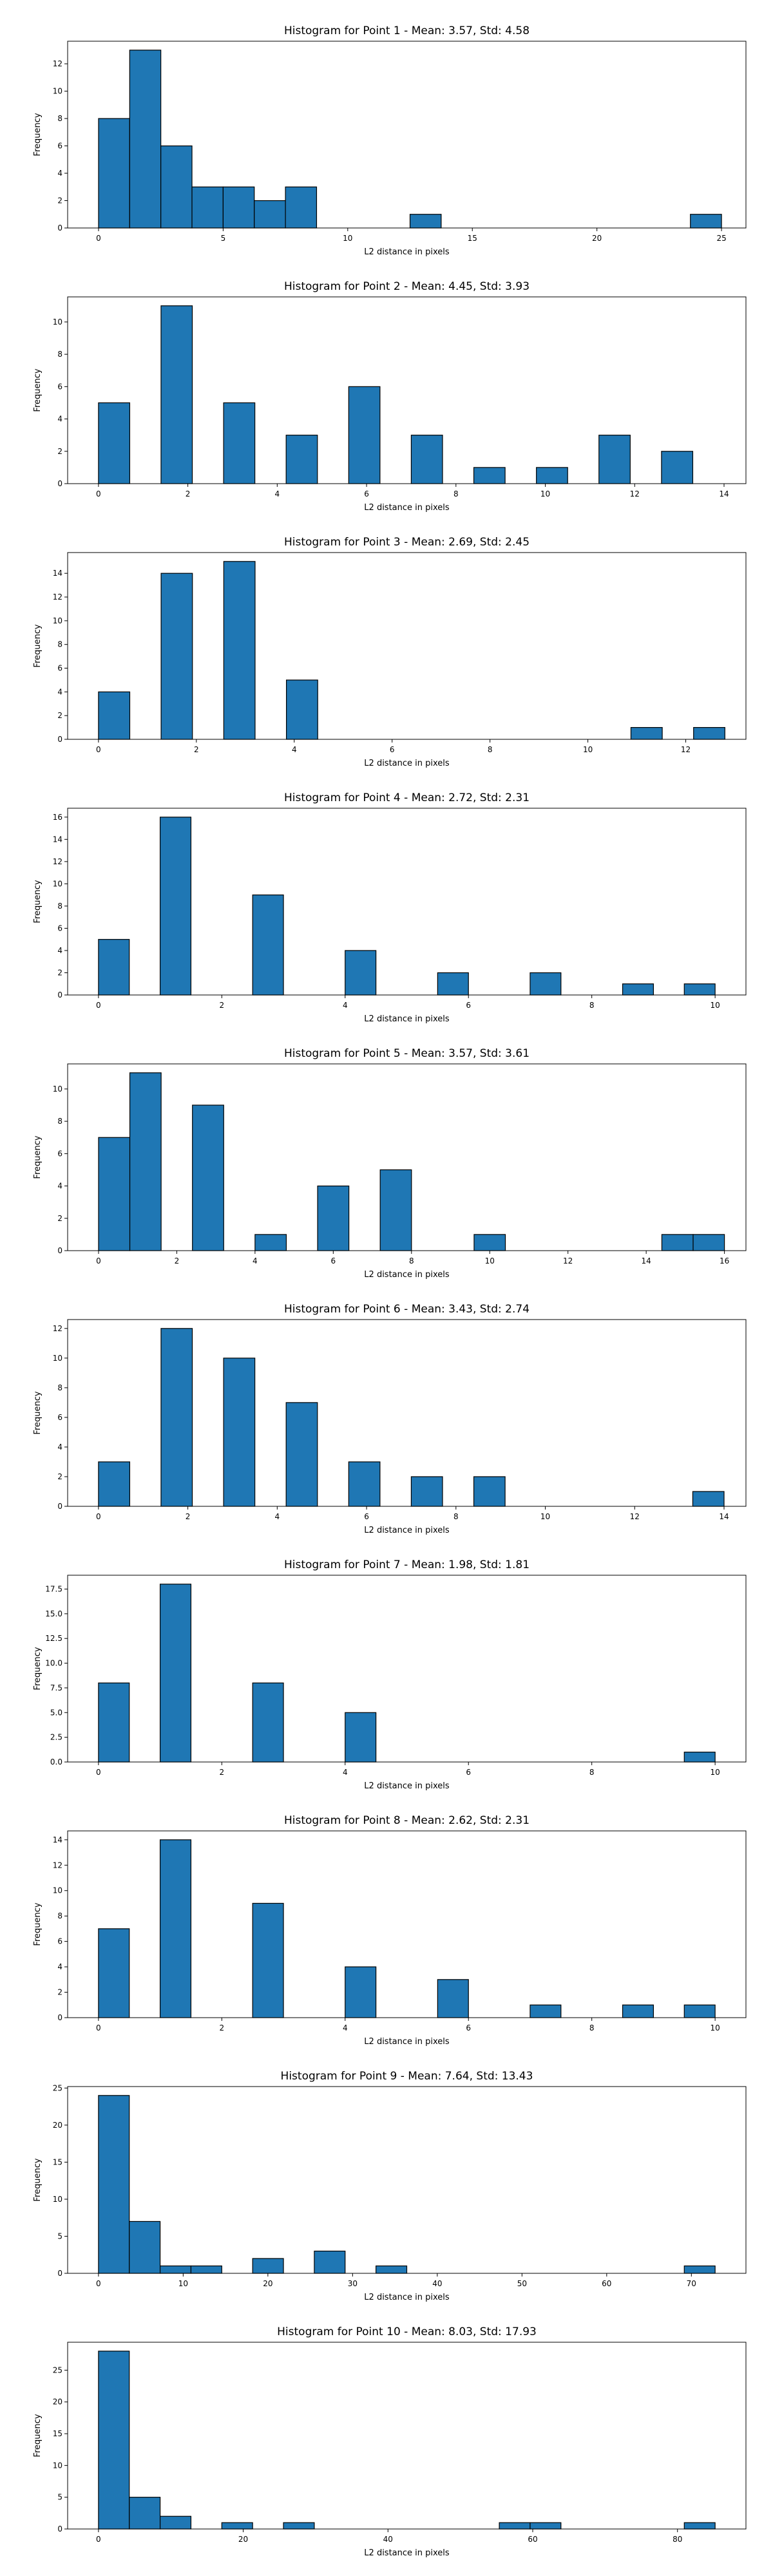 This screenshot has height=2576, width=773. I want to click on x-tick-label: 14, so click(724, 1516).